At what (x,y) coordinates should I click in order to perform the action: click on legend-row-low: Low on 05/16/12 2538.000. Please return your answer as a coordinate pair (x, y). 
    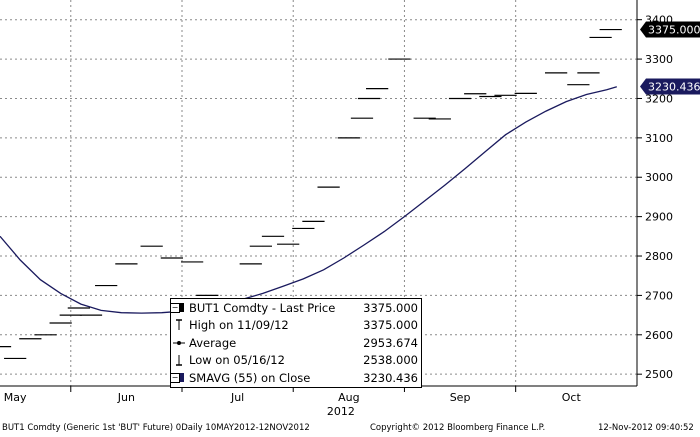
    Looking at the image, I should click on (296, 361).